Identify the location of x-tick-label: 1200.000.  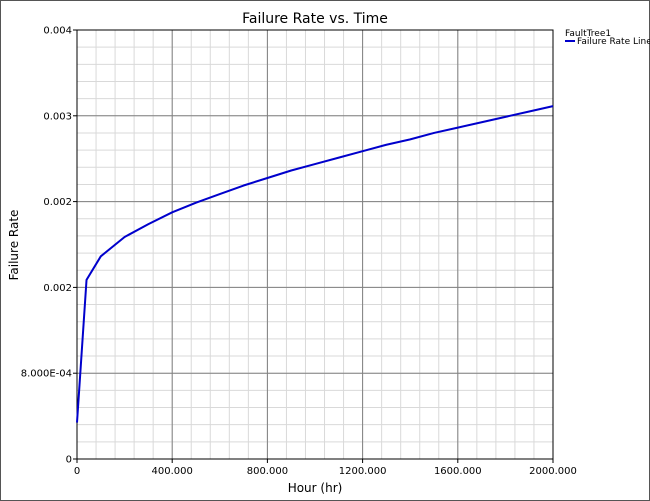
(363, 471).